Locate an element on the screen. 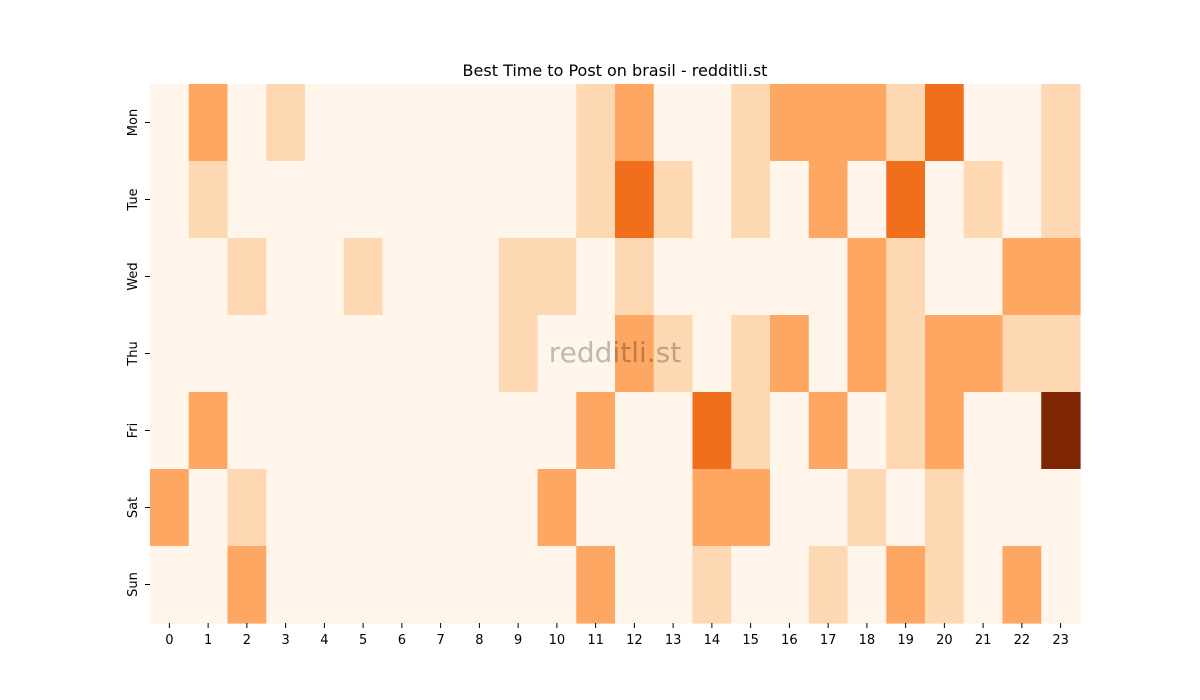 This screenshot has width=1200, height=700. y-tick-label: Fri is located at coordinates (133, 431).